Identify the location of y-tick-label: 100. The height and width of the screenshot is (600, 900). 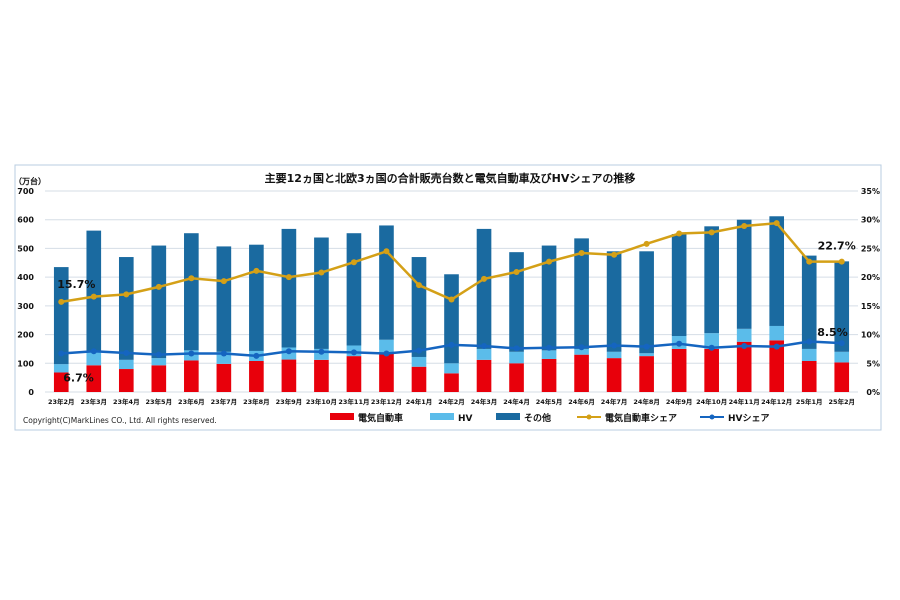
(25, 363).